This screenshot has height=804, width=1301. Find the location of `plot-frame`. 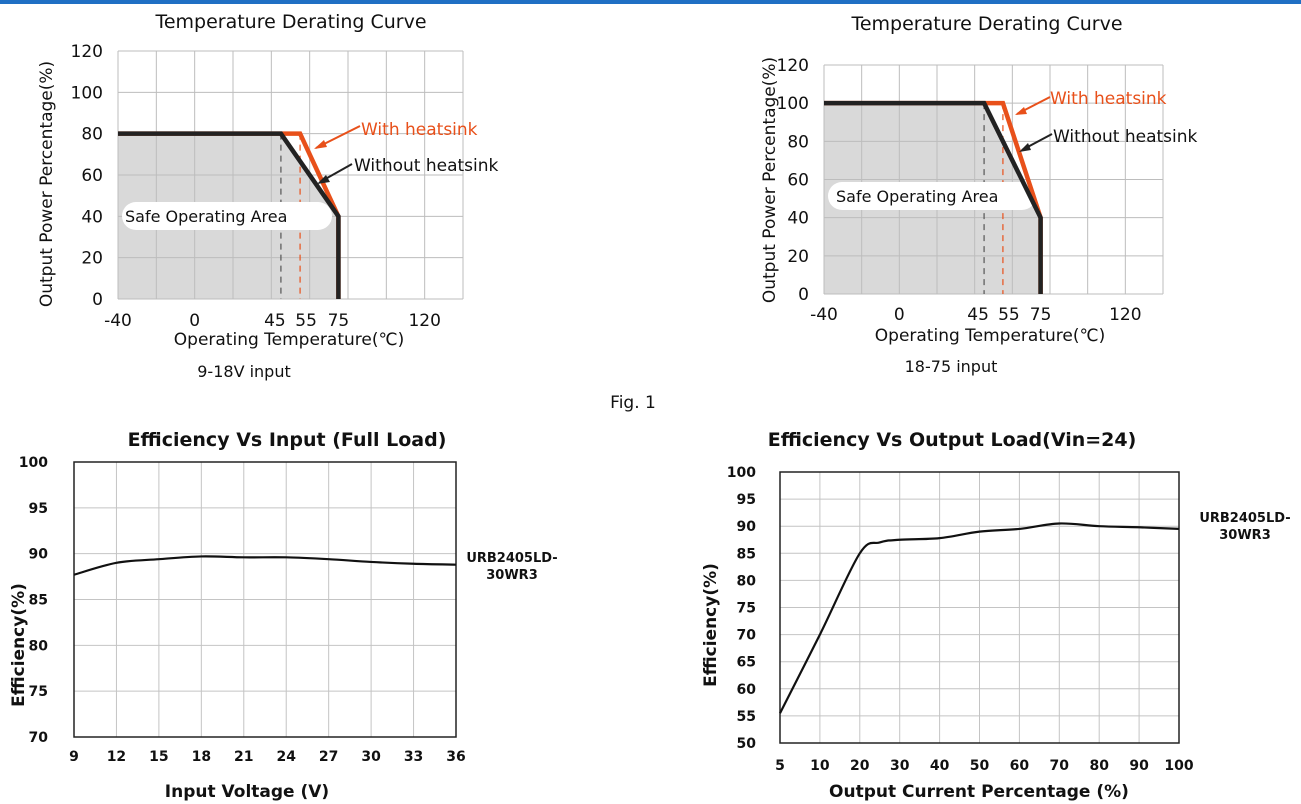

plot-frame is located at coordinates (265, 599).